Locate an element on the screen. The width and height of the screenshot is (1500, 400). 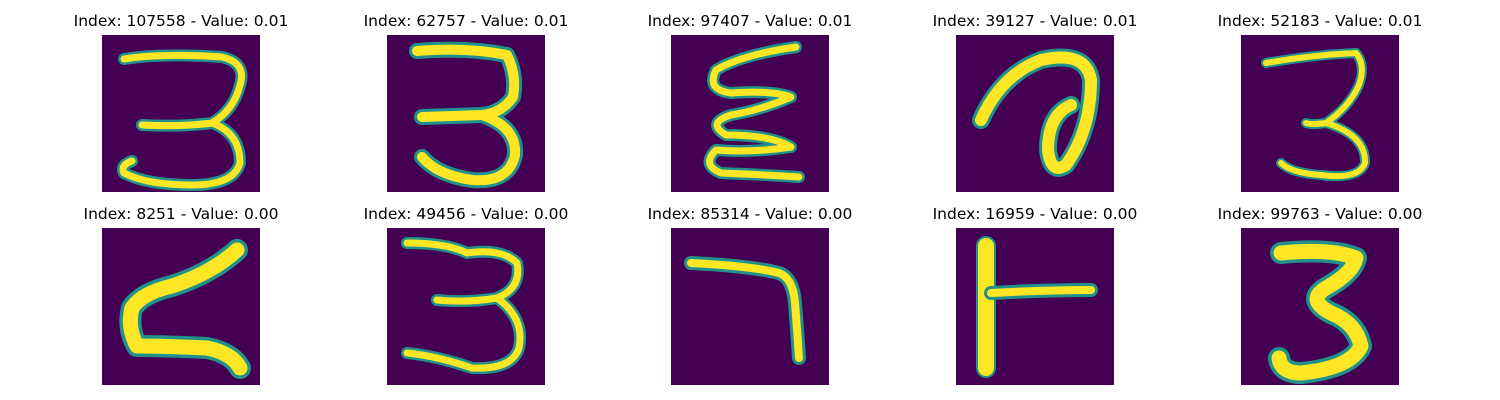
panel-title: Index: 16959 - Value: 0.00 is located at coordinates (1035, 214).